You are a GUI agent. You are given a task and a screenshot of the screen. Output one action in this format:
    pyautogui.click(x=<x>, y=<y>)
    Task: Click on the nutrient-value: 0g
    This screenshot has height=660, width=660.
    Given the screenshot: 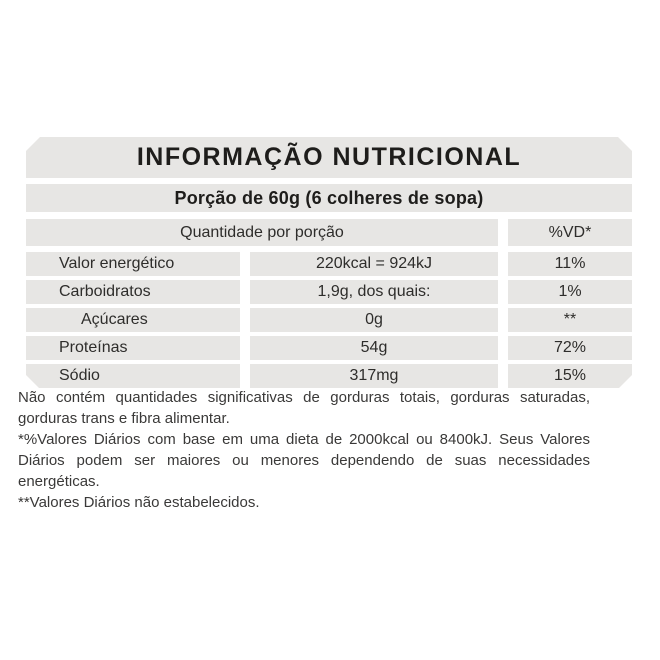 What is the action you would take?
    pyautogui.click(x=374, y=320)
    